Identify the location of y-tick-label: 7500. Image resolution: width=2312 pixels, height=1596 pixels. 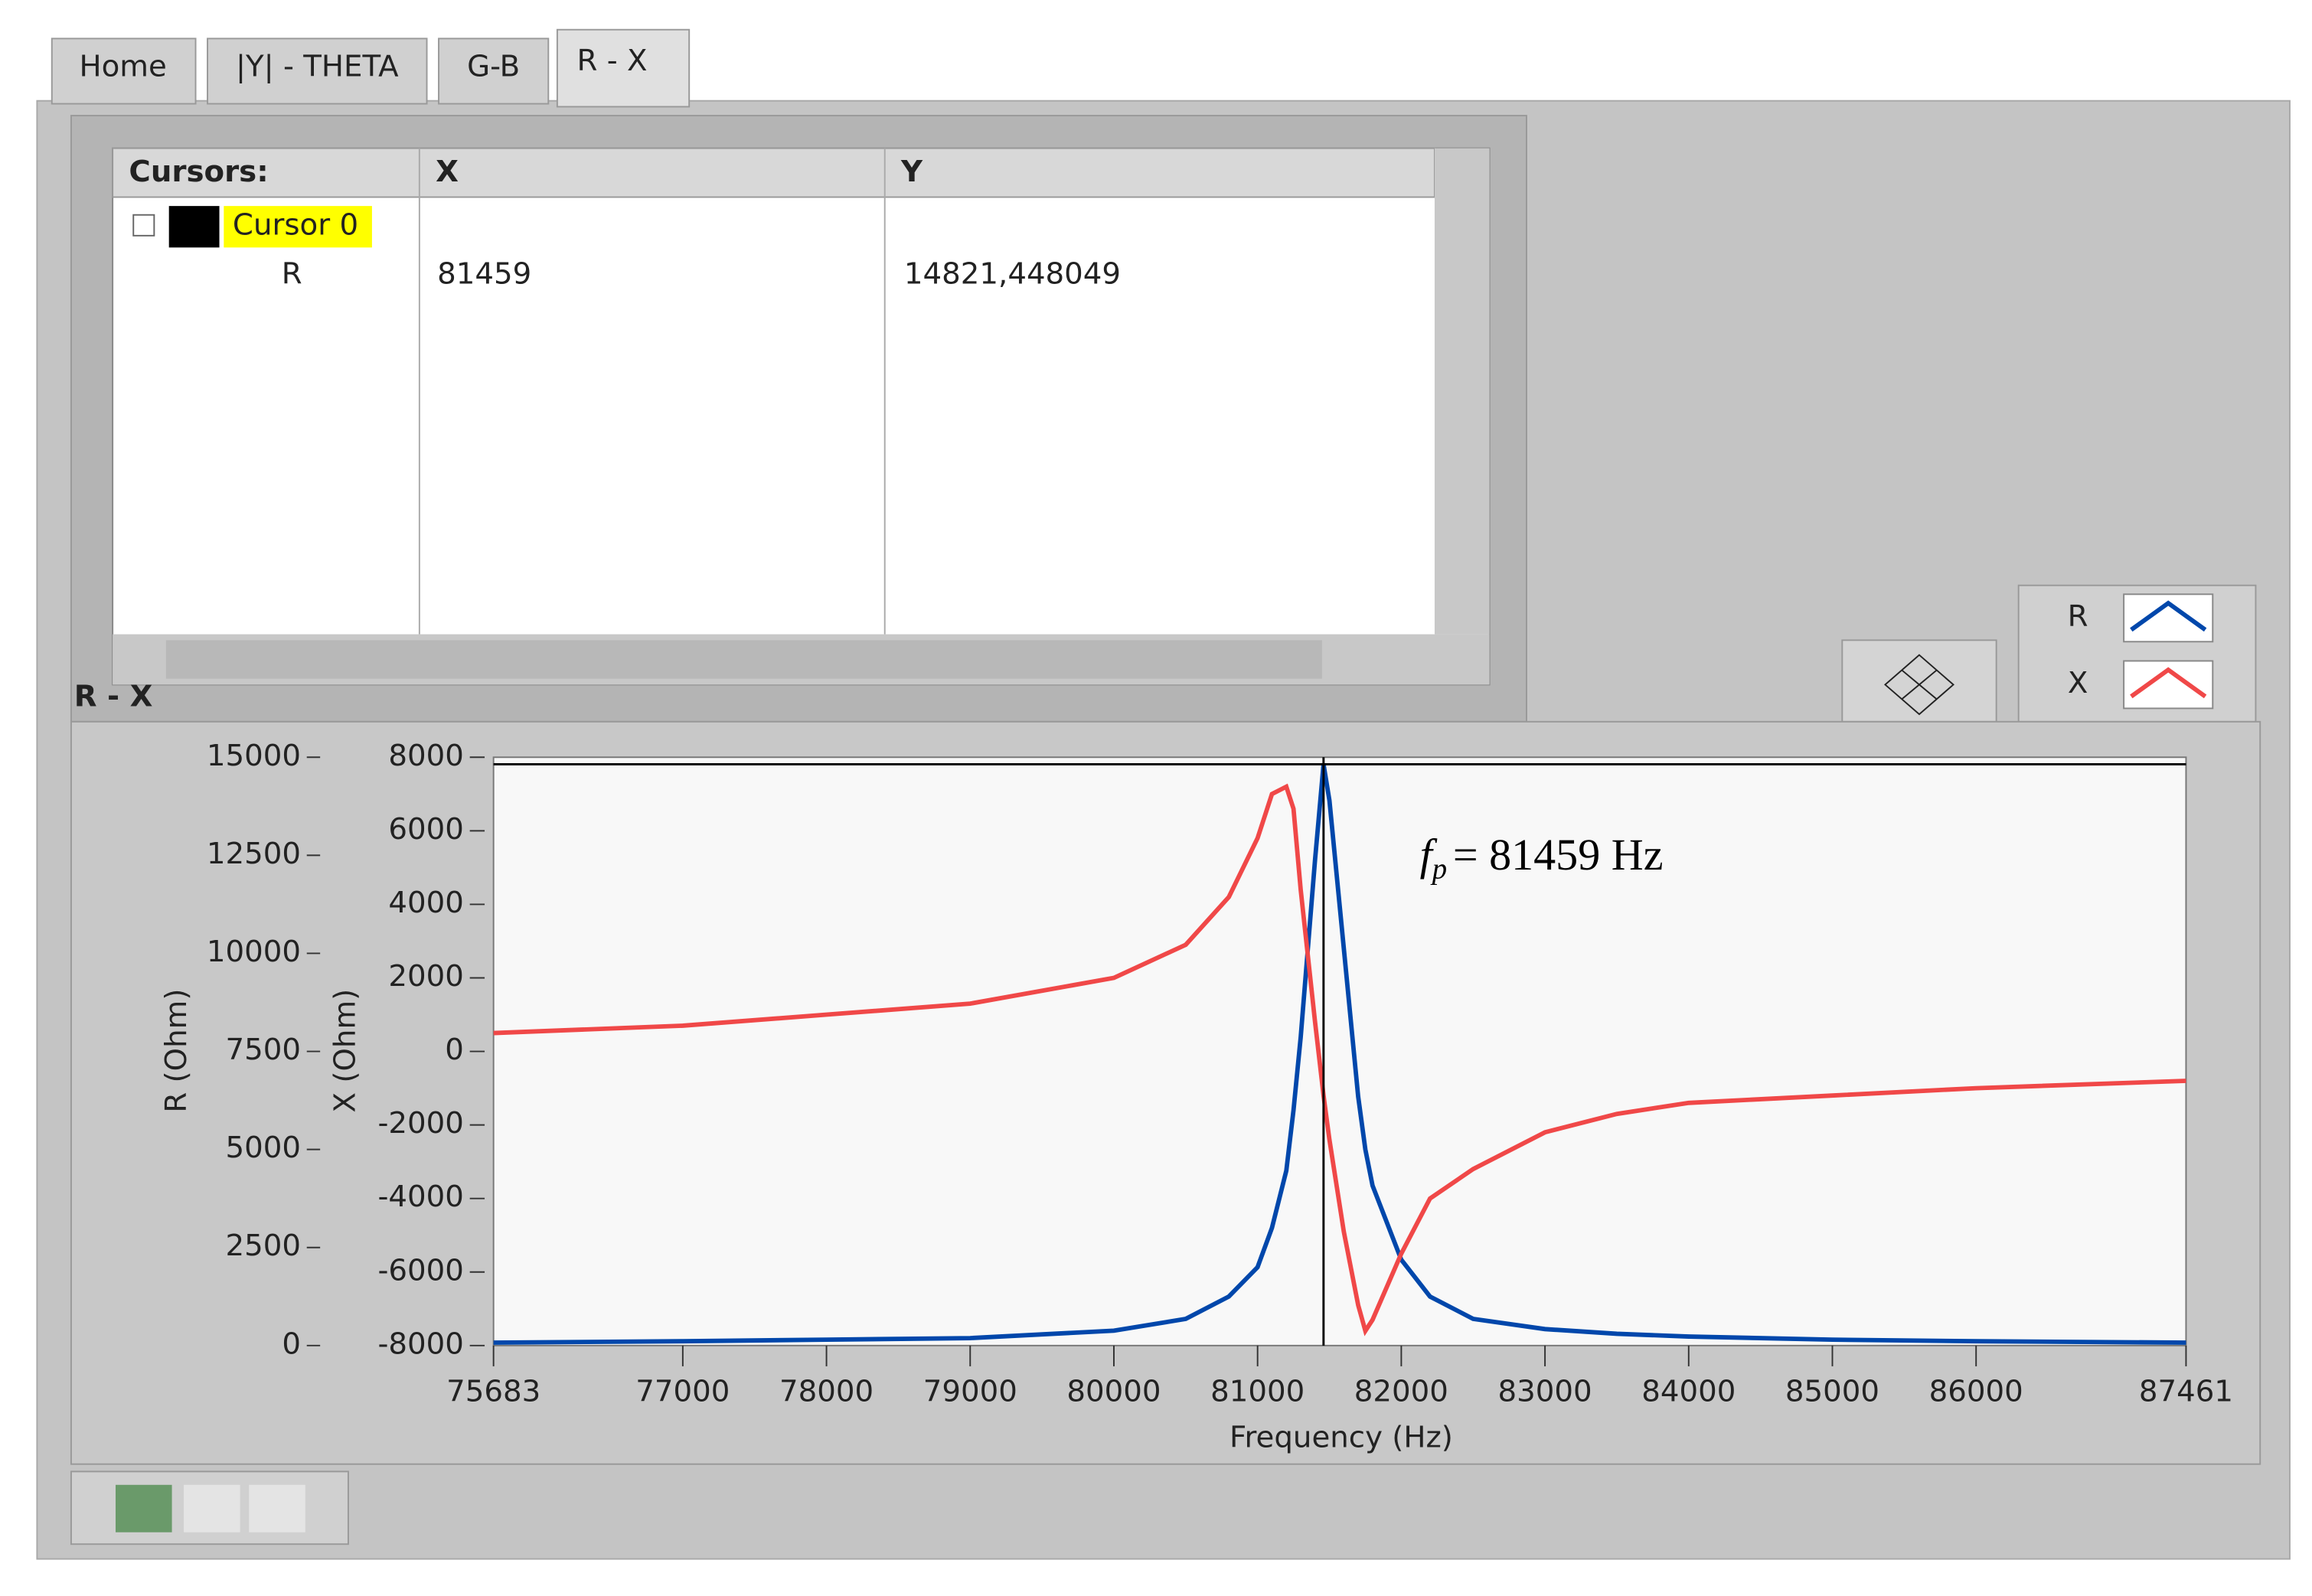
(263, 1050).